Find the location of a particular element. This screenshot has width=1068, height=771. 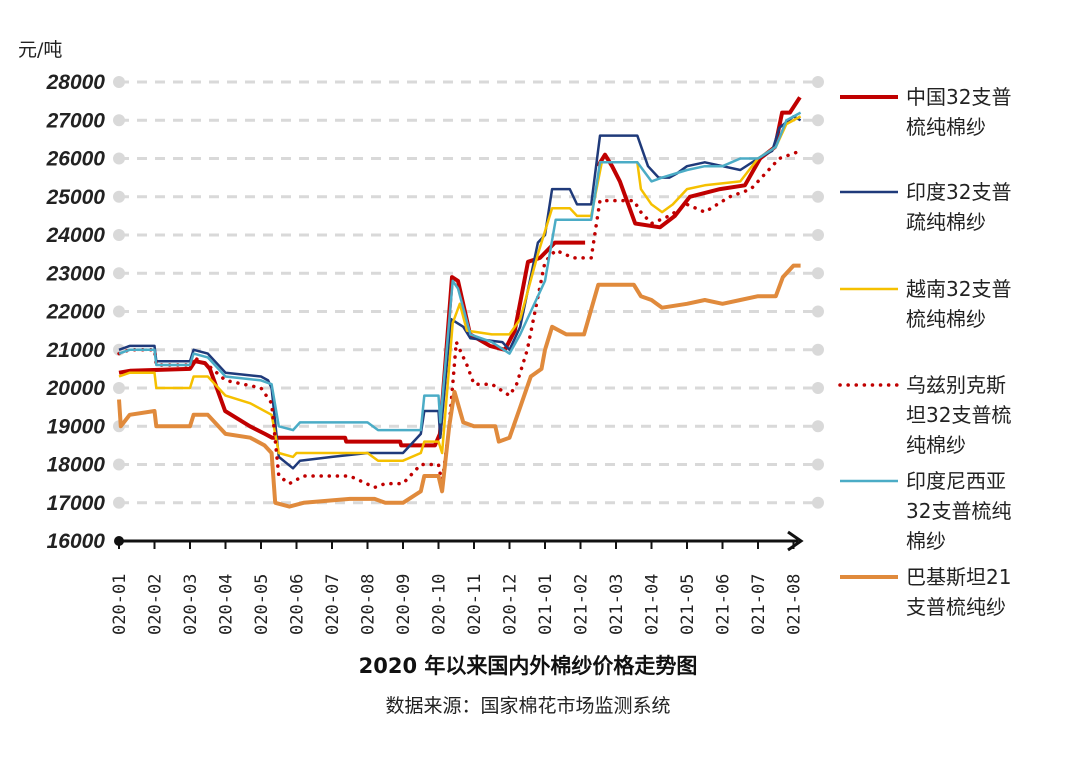

legend-label: 纯棉纱 is located at coordinates (936, 445).